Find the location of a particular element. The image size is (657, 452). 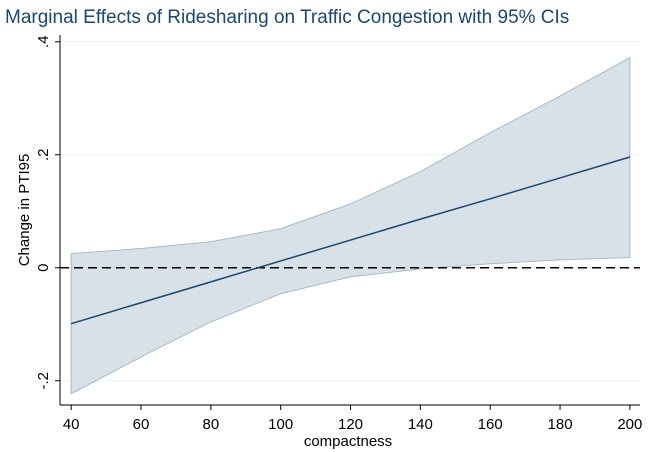

x-tick-label: 100 is located at coordinates (280, 424).